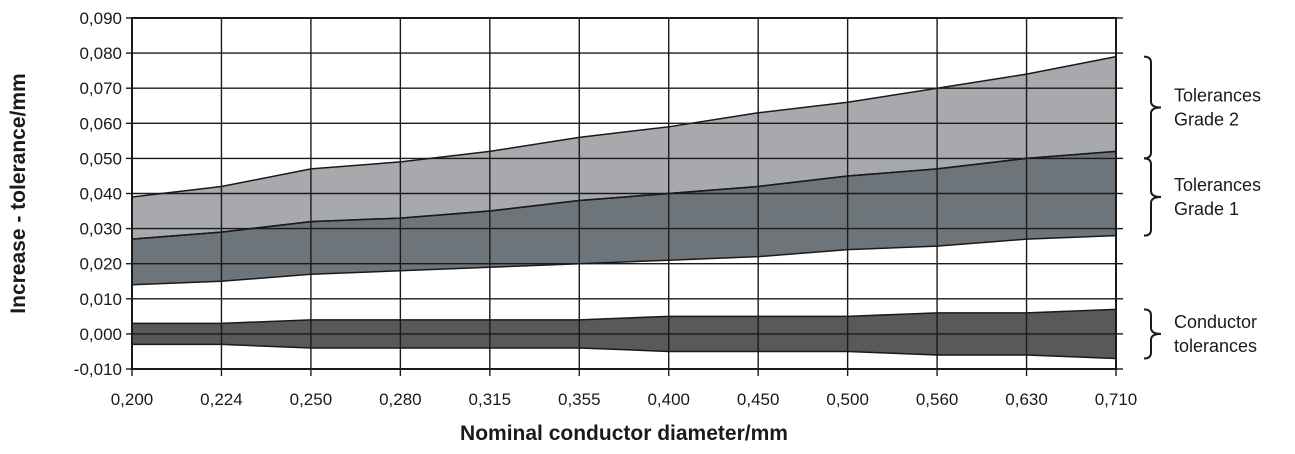  Describe the element at coordinates (311, 399) in the screenshot. I see `x-tick-label: 0,250` at that location.